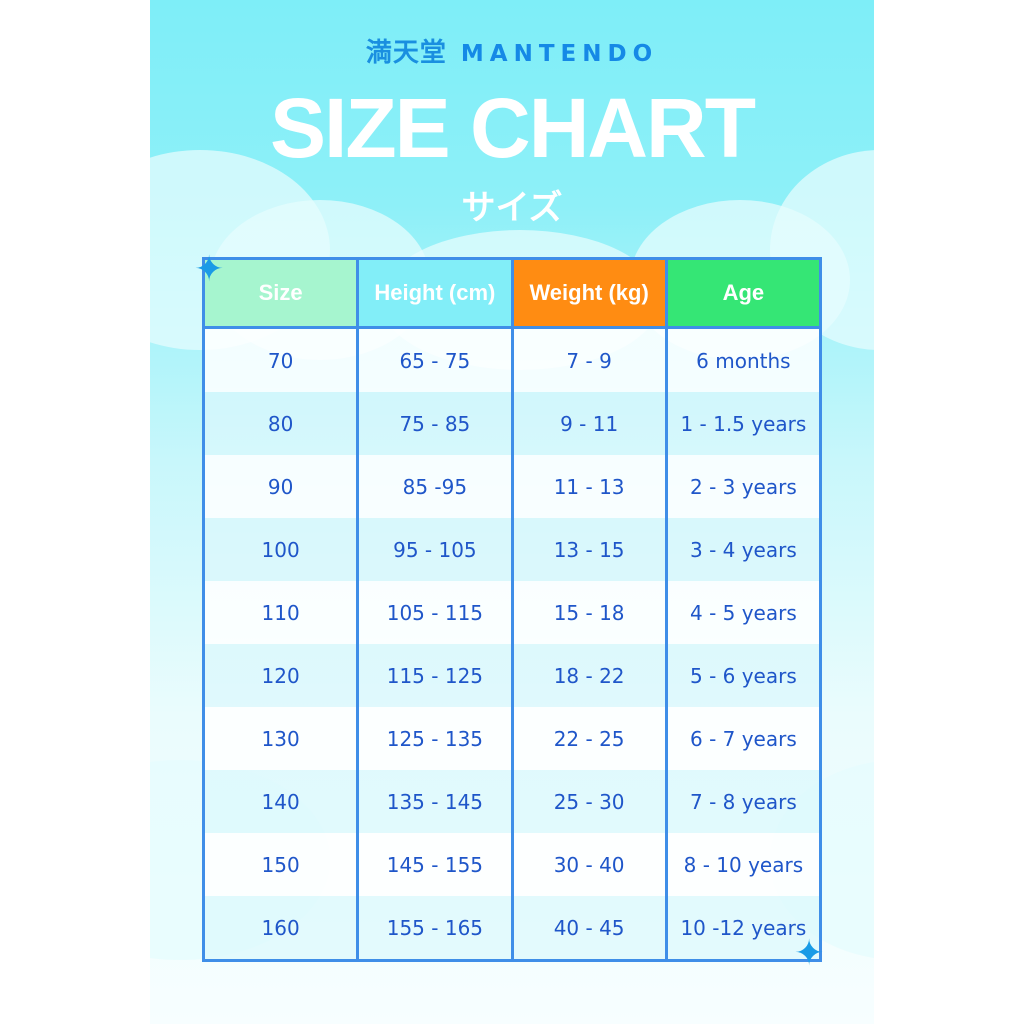  Describe the element at coordinates (512, 208) in the screenshot. I see `page-subtitle: サイズ` at that location.